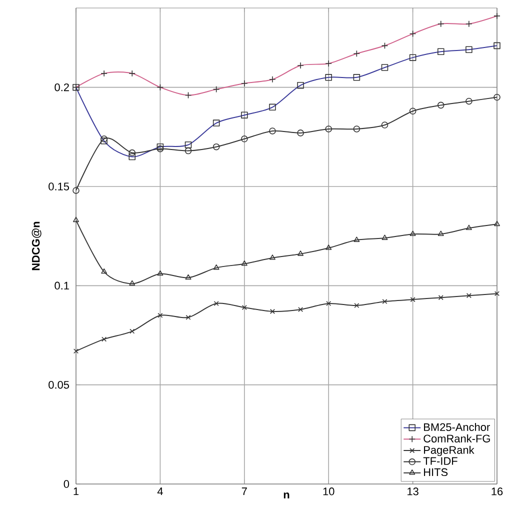 This screenshot has height=518, width=505. What do you see at coordinates (457, 438) in the screenshot?
I see `legend-label: ComRank-FG` at bounding box center [457, 438].